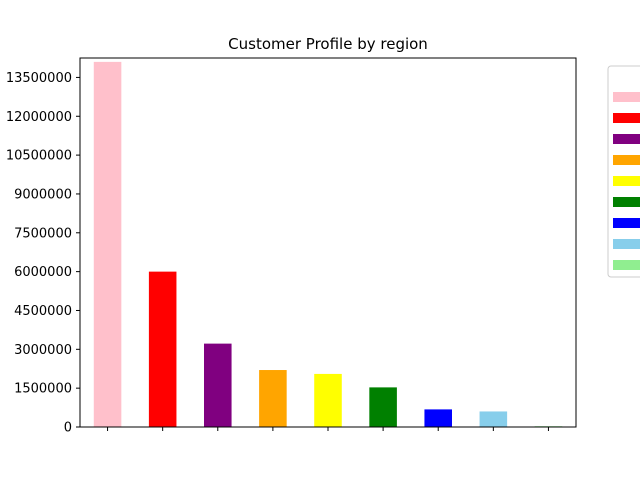 The width and height of the screenshot is (640, 480). I want to click on y-tick-label: 9000000, so click(43, 194).